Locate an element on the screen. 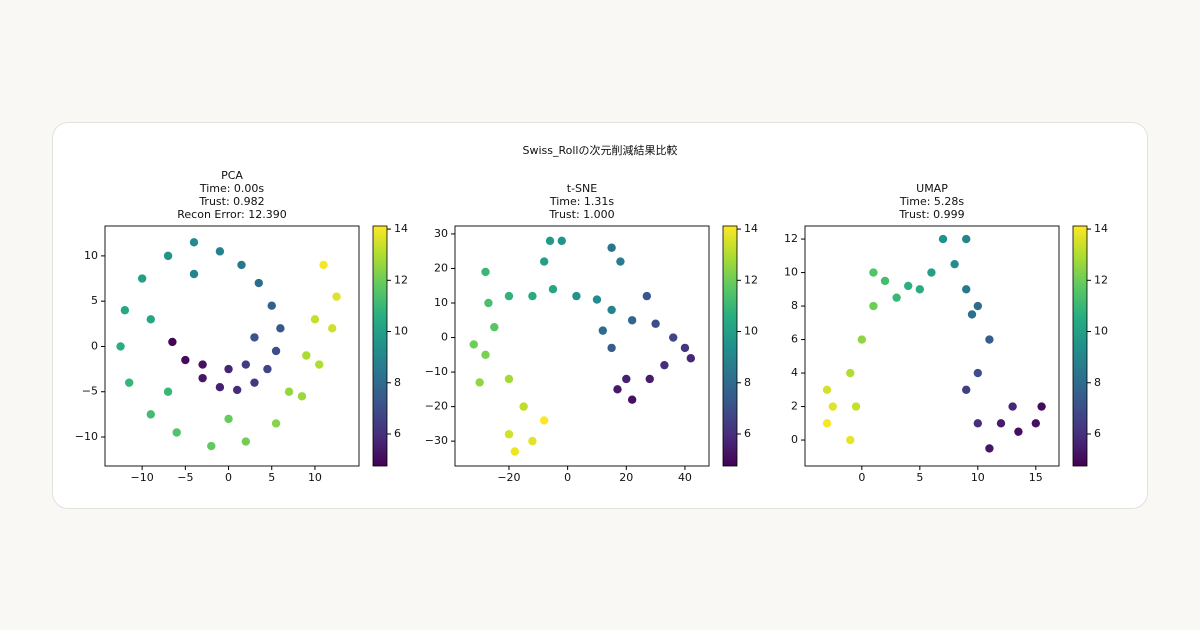 The image size is (1200, 630). y-tick-label: 12 is located at coordinates (791, 238).